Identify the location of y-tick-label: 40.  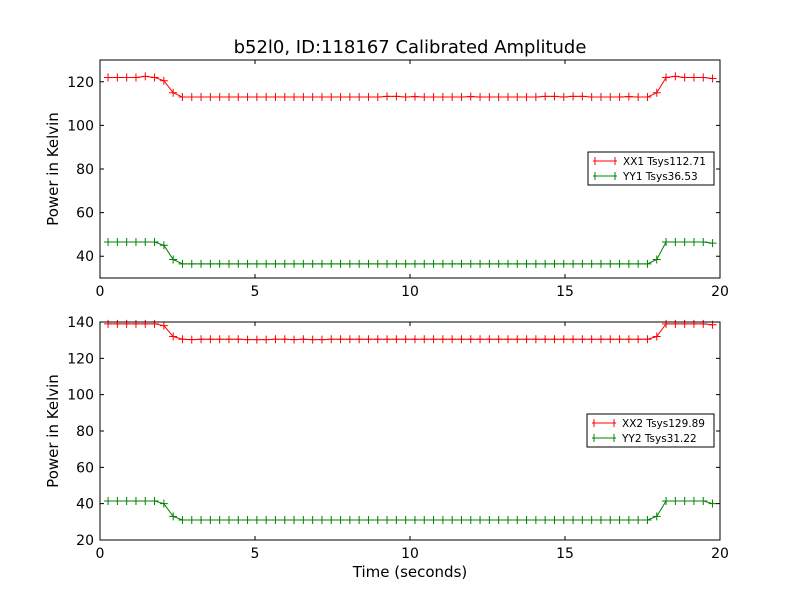
(85, 505).